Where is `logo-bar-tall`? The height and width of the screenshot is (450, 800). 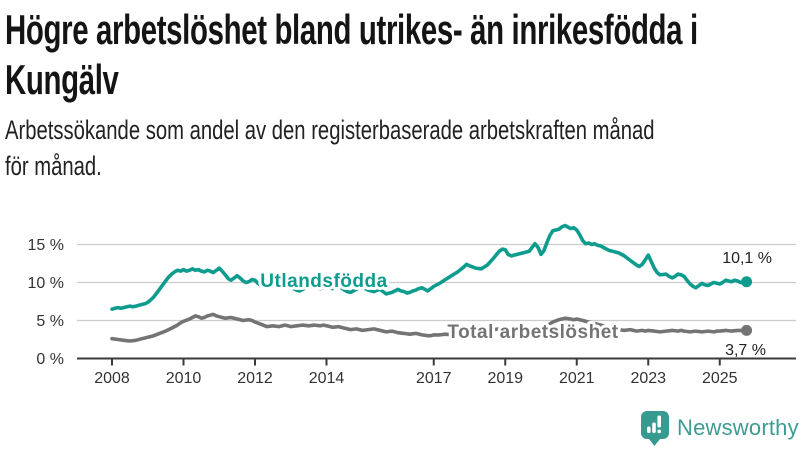
logo-bar-tall is located at coordinates (654, 427).